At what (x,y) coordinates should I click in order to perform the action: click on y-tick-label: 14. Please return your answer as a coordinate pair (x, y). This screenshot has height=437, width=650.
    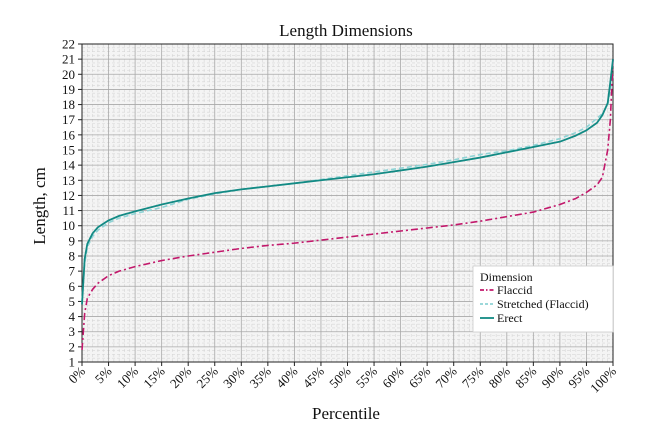
    Looking at the image, I should click on (69, 165).